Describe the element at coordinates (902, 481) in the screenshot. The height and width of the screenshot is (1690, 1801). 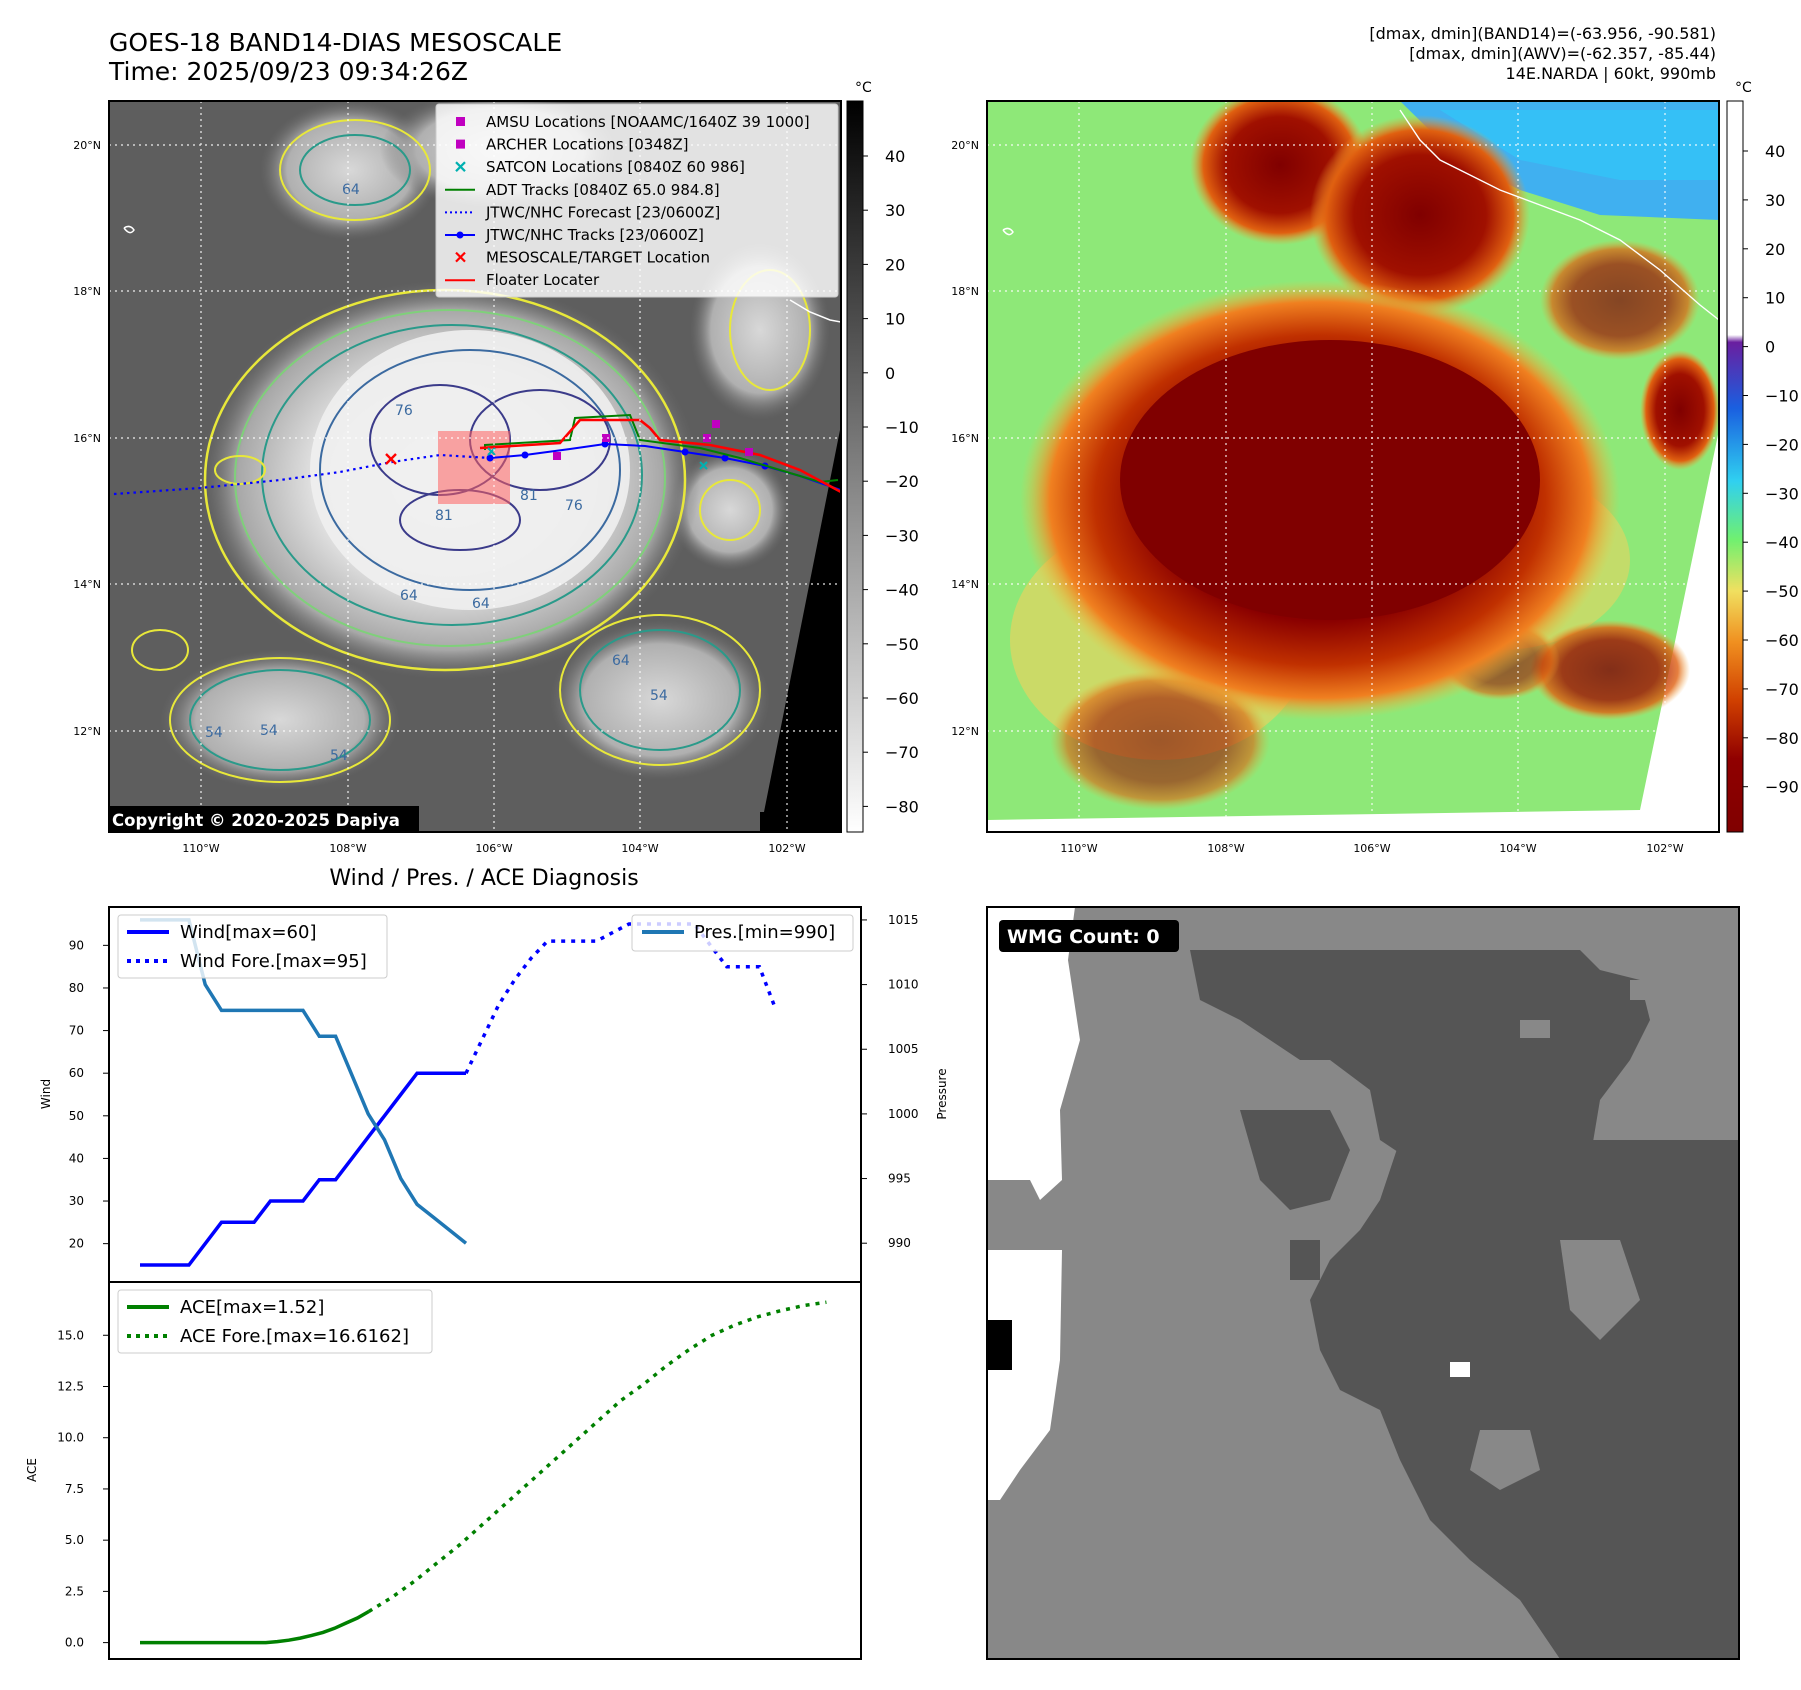
I see `colorbar-tick-label: −20` at that location.